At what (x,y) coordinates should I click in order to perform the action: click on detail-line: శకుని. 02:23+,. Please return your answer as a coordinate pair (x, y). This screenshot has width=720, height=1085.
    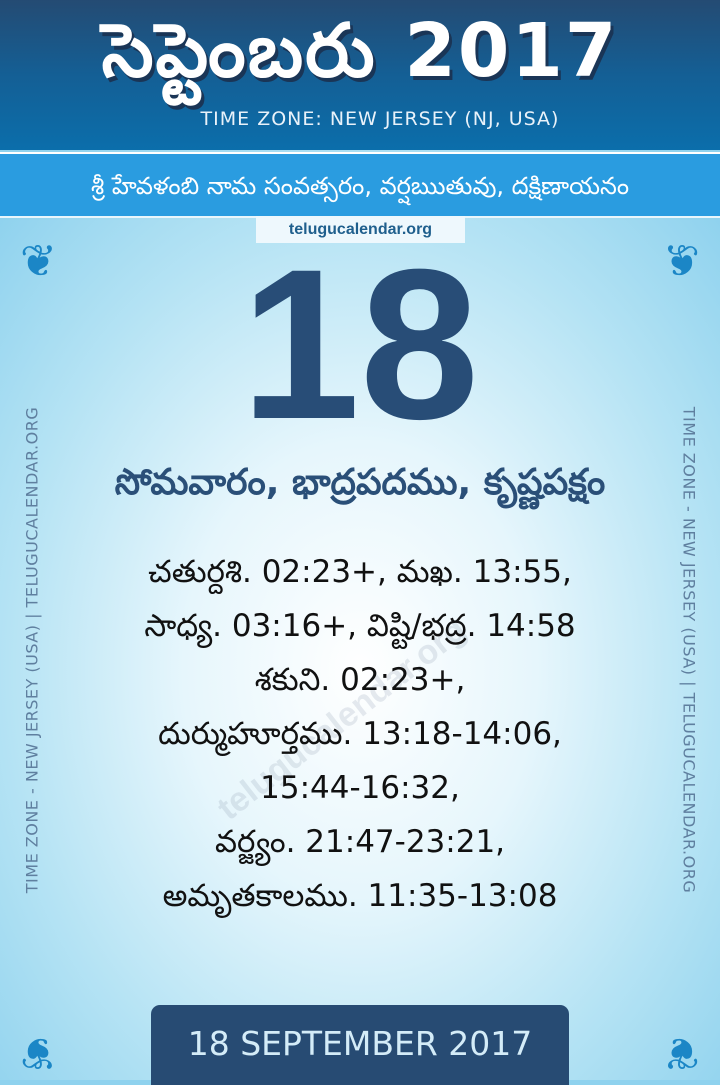
    Looking at the image, I should click on (360, 680).